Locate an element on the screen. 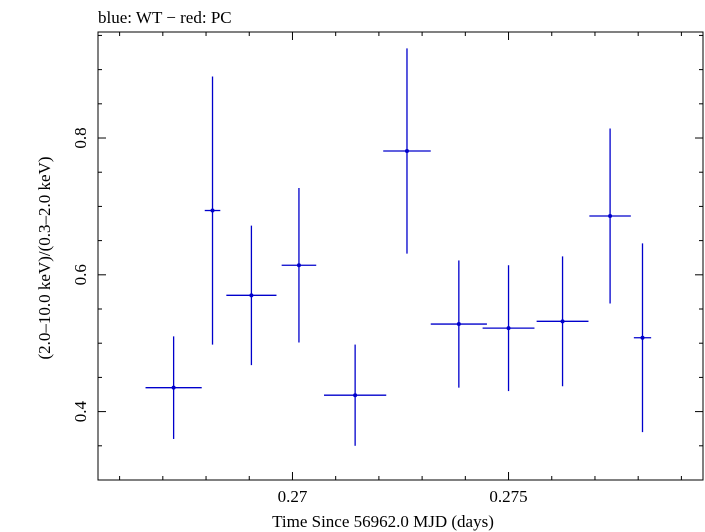 The height and width of the screenshot is (532, 705). x-tick-label: 0.27 is located at coordinates (293, 496).